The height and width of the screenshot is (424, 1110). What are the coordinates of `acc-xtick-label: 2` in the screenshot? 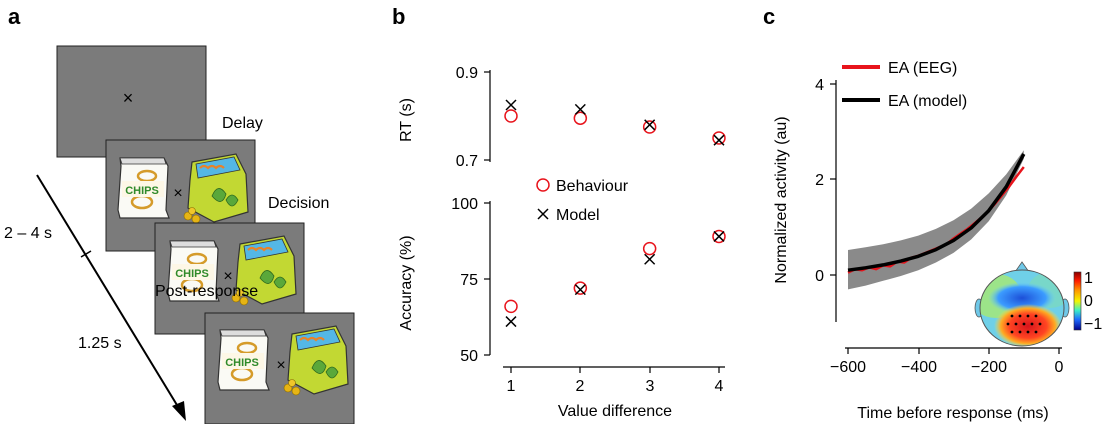 It's located at (580, 386).